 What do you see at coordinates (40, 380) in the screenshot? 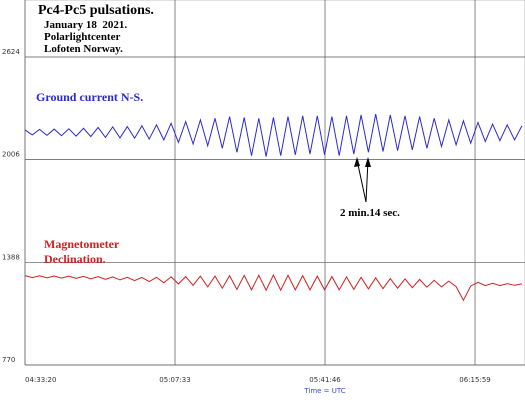
I see `x-tick-label: 04:33:20` at bounding box center [40, 380].